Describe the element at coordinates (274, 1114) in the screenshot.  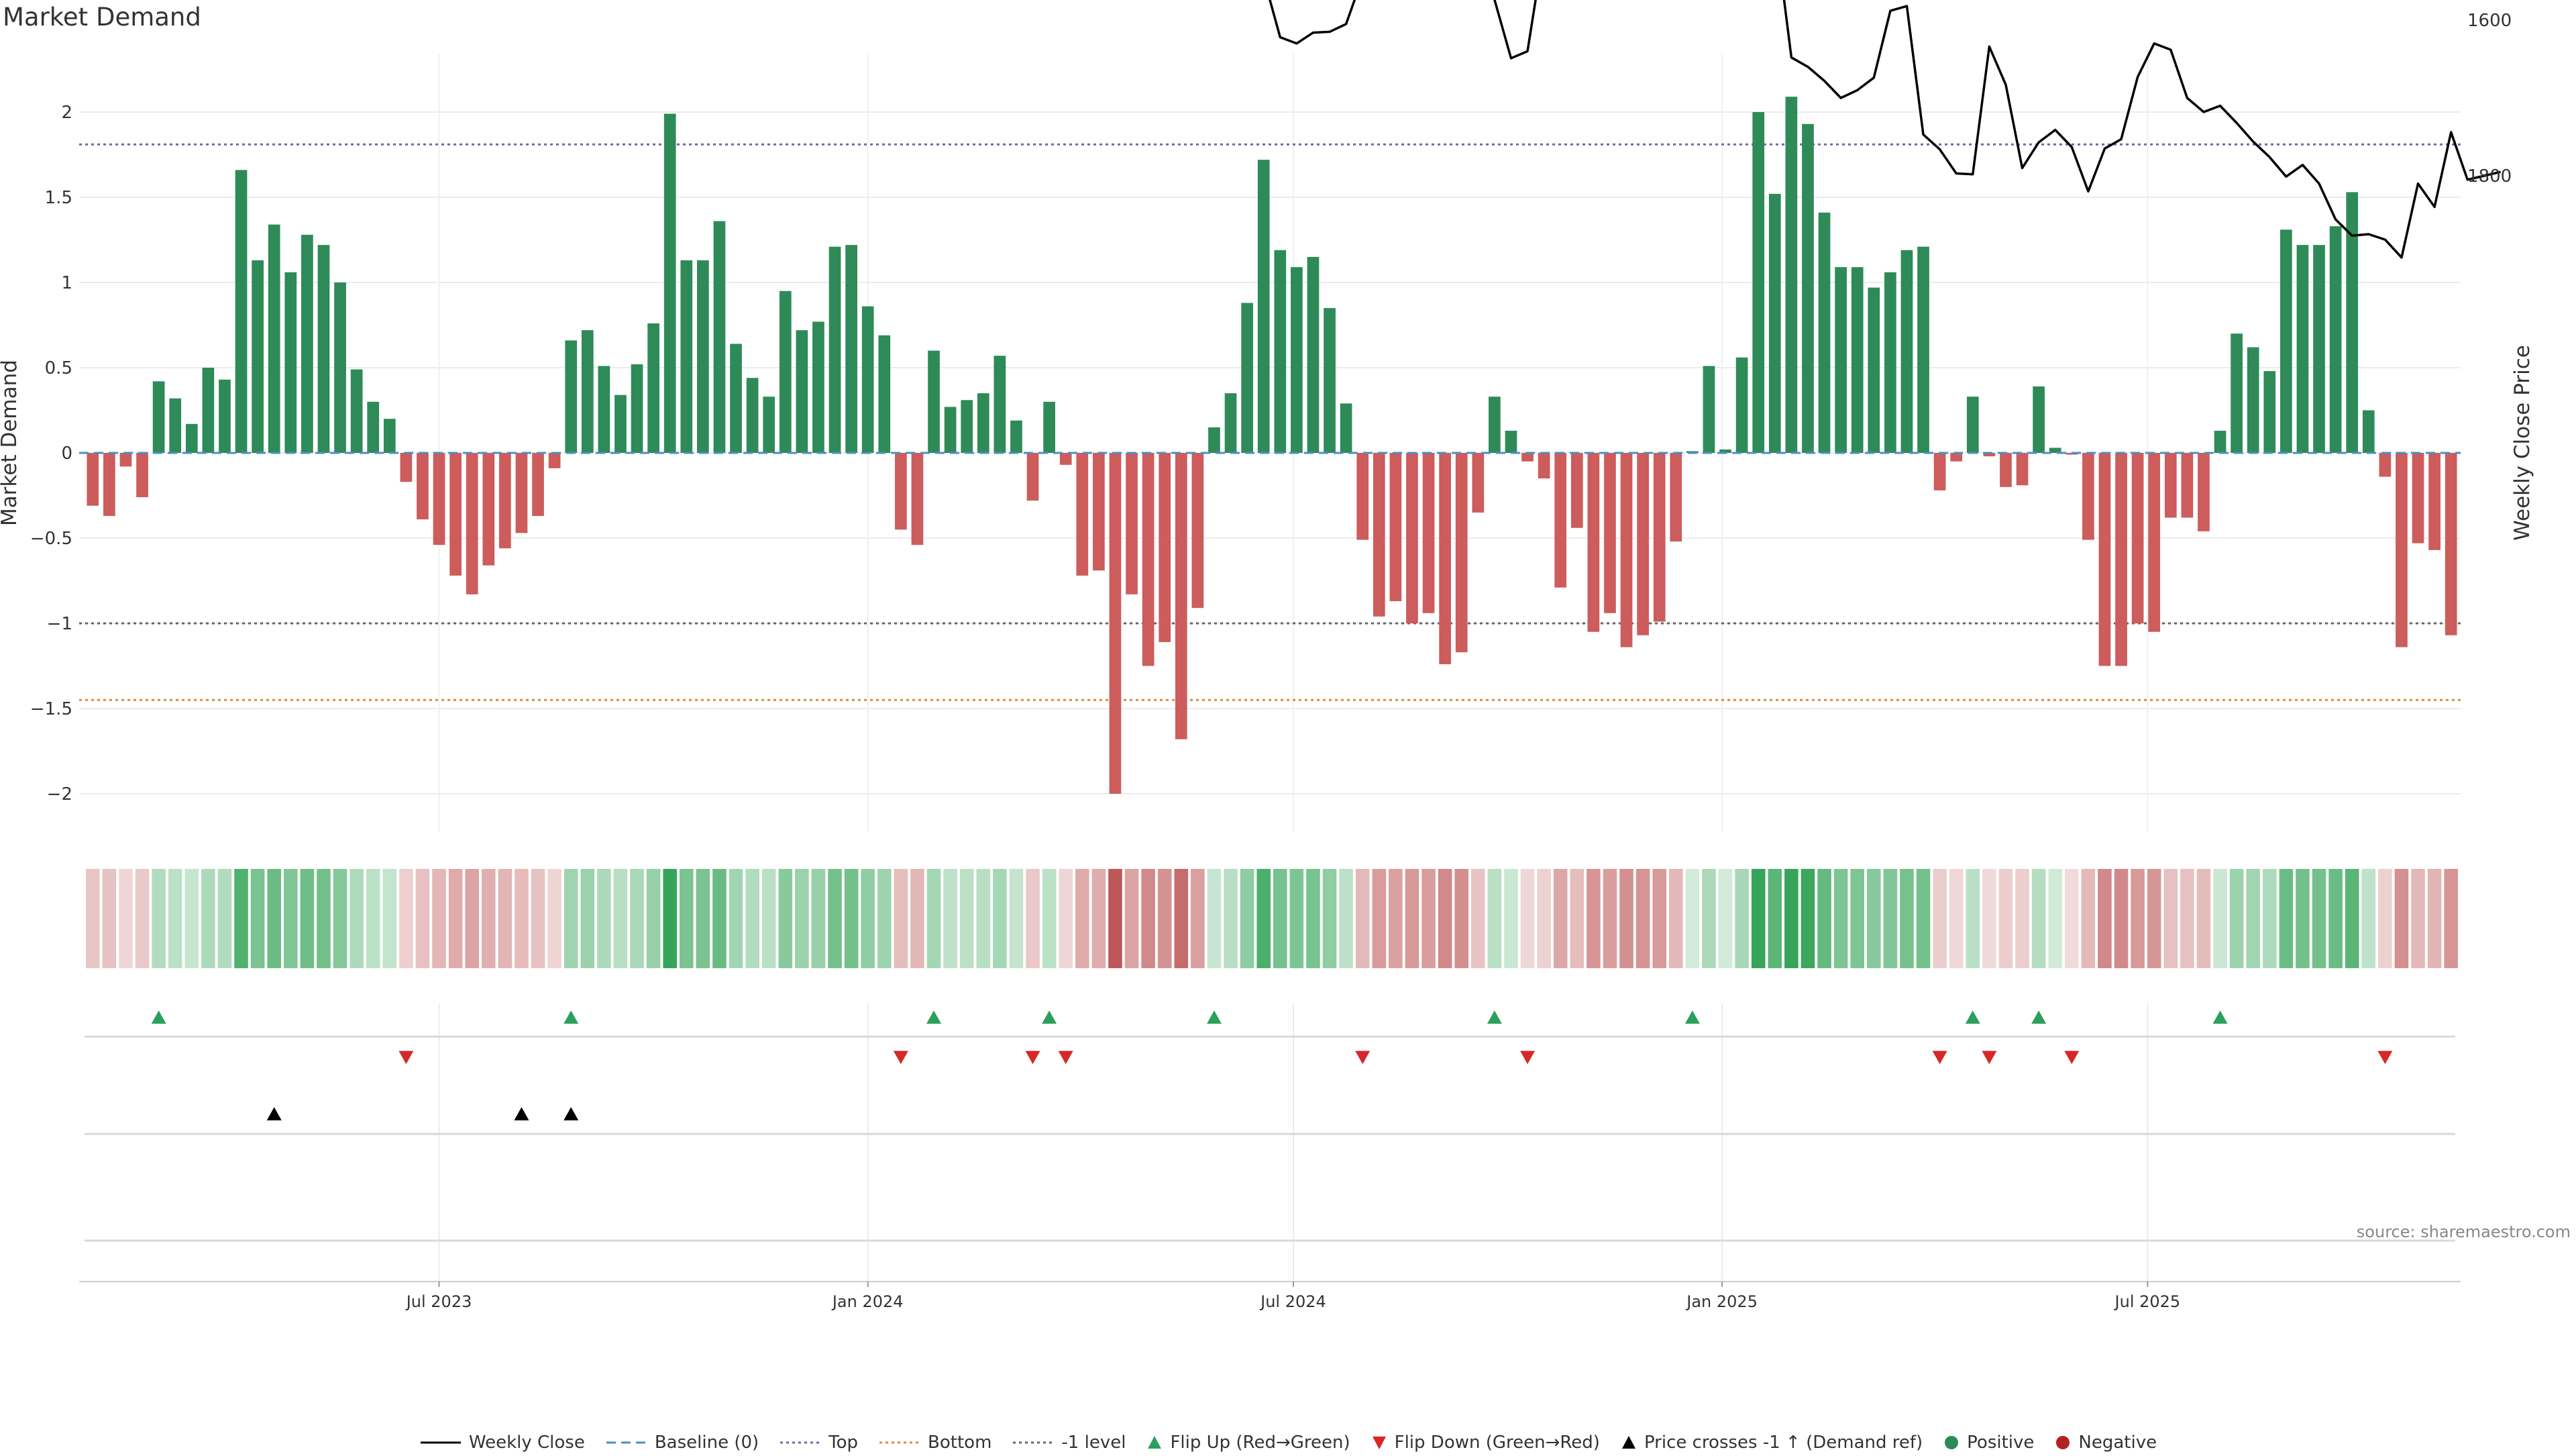
I see `price-cross-marker` at that location.